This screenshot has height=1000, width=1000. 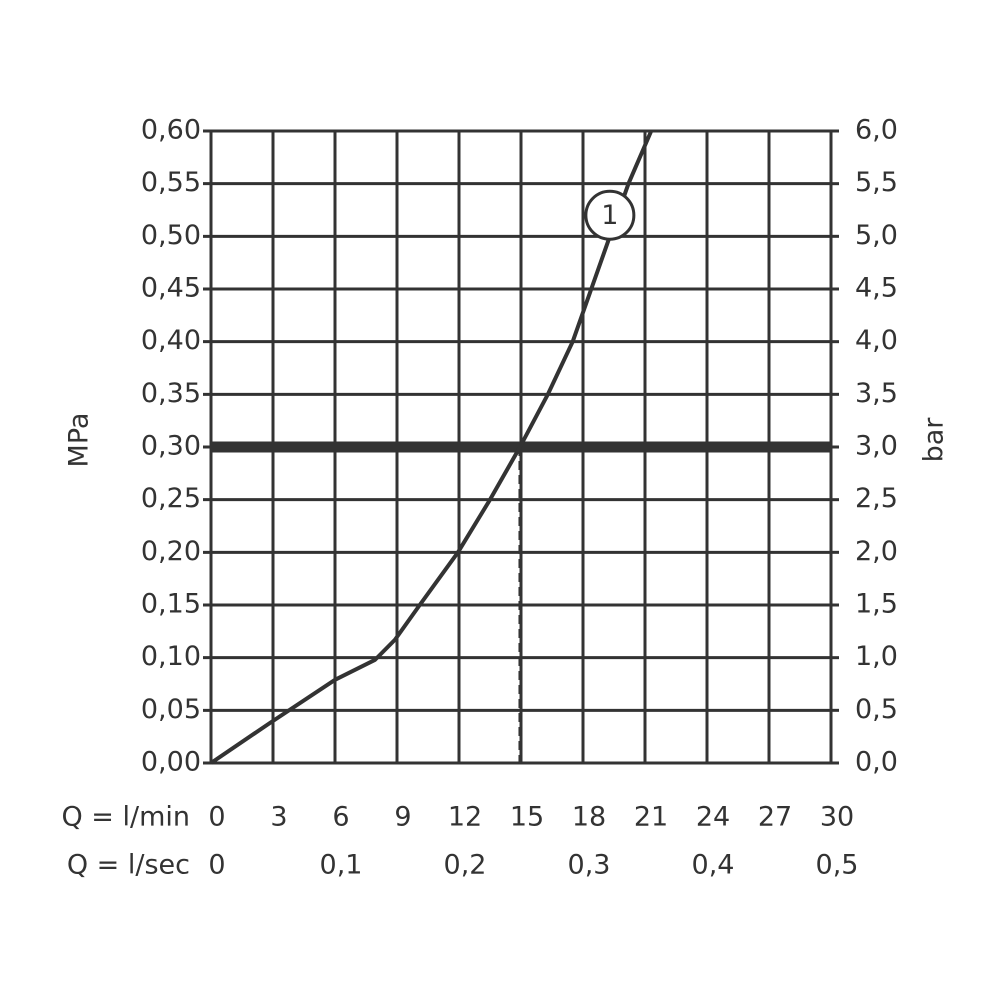 What do you see at coordinates (128, 865) in the screenshot?
I see `x2-axis-label: Q = l/sec` at bounding box center [128, 865].